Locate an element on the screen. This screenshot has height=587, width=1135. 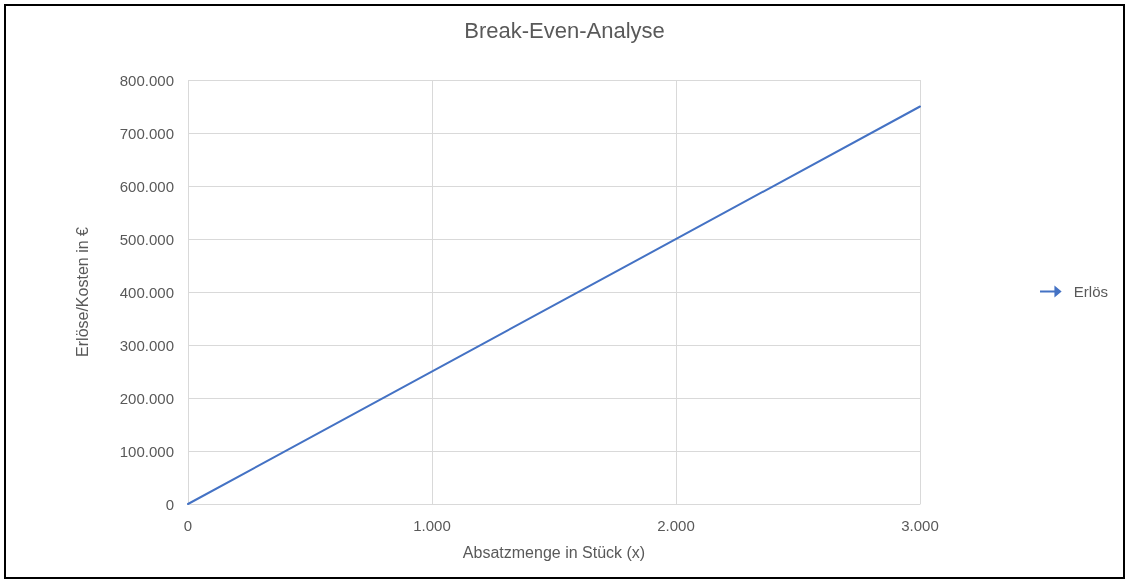
y-tick-label: 300.000 is located at coordinates (146, 345).